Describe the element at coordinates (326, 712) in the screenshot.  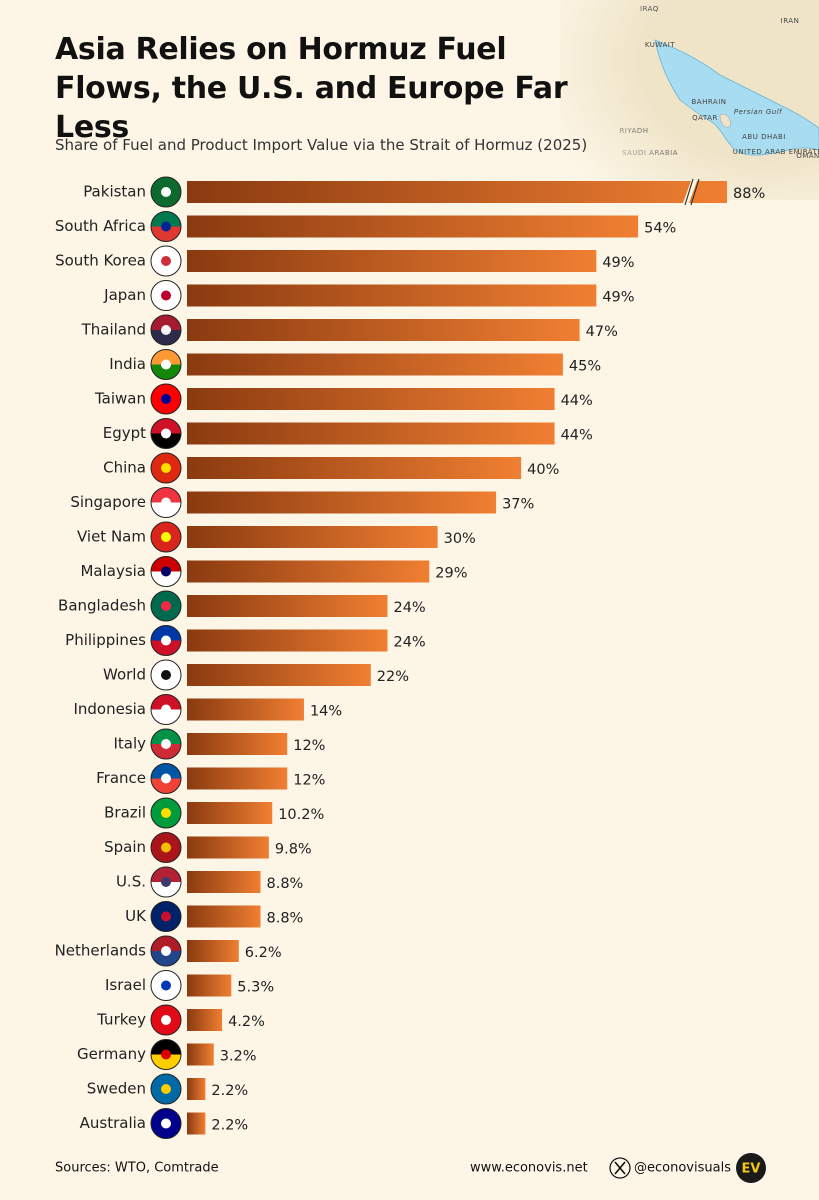
I see `value-label: 14%` at that location.